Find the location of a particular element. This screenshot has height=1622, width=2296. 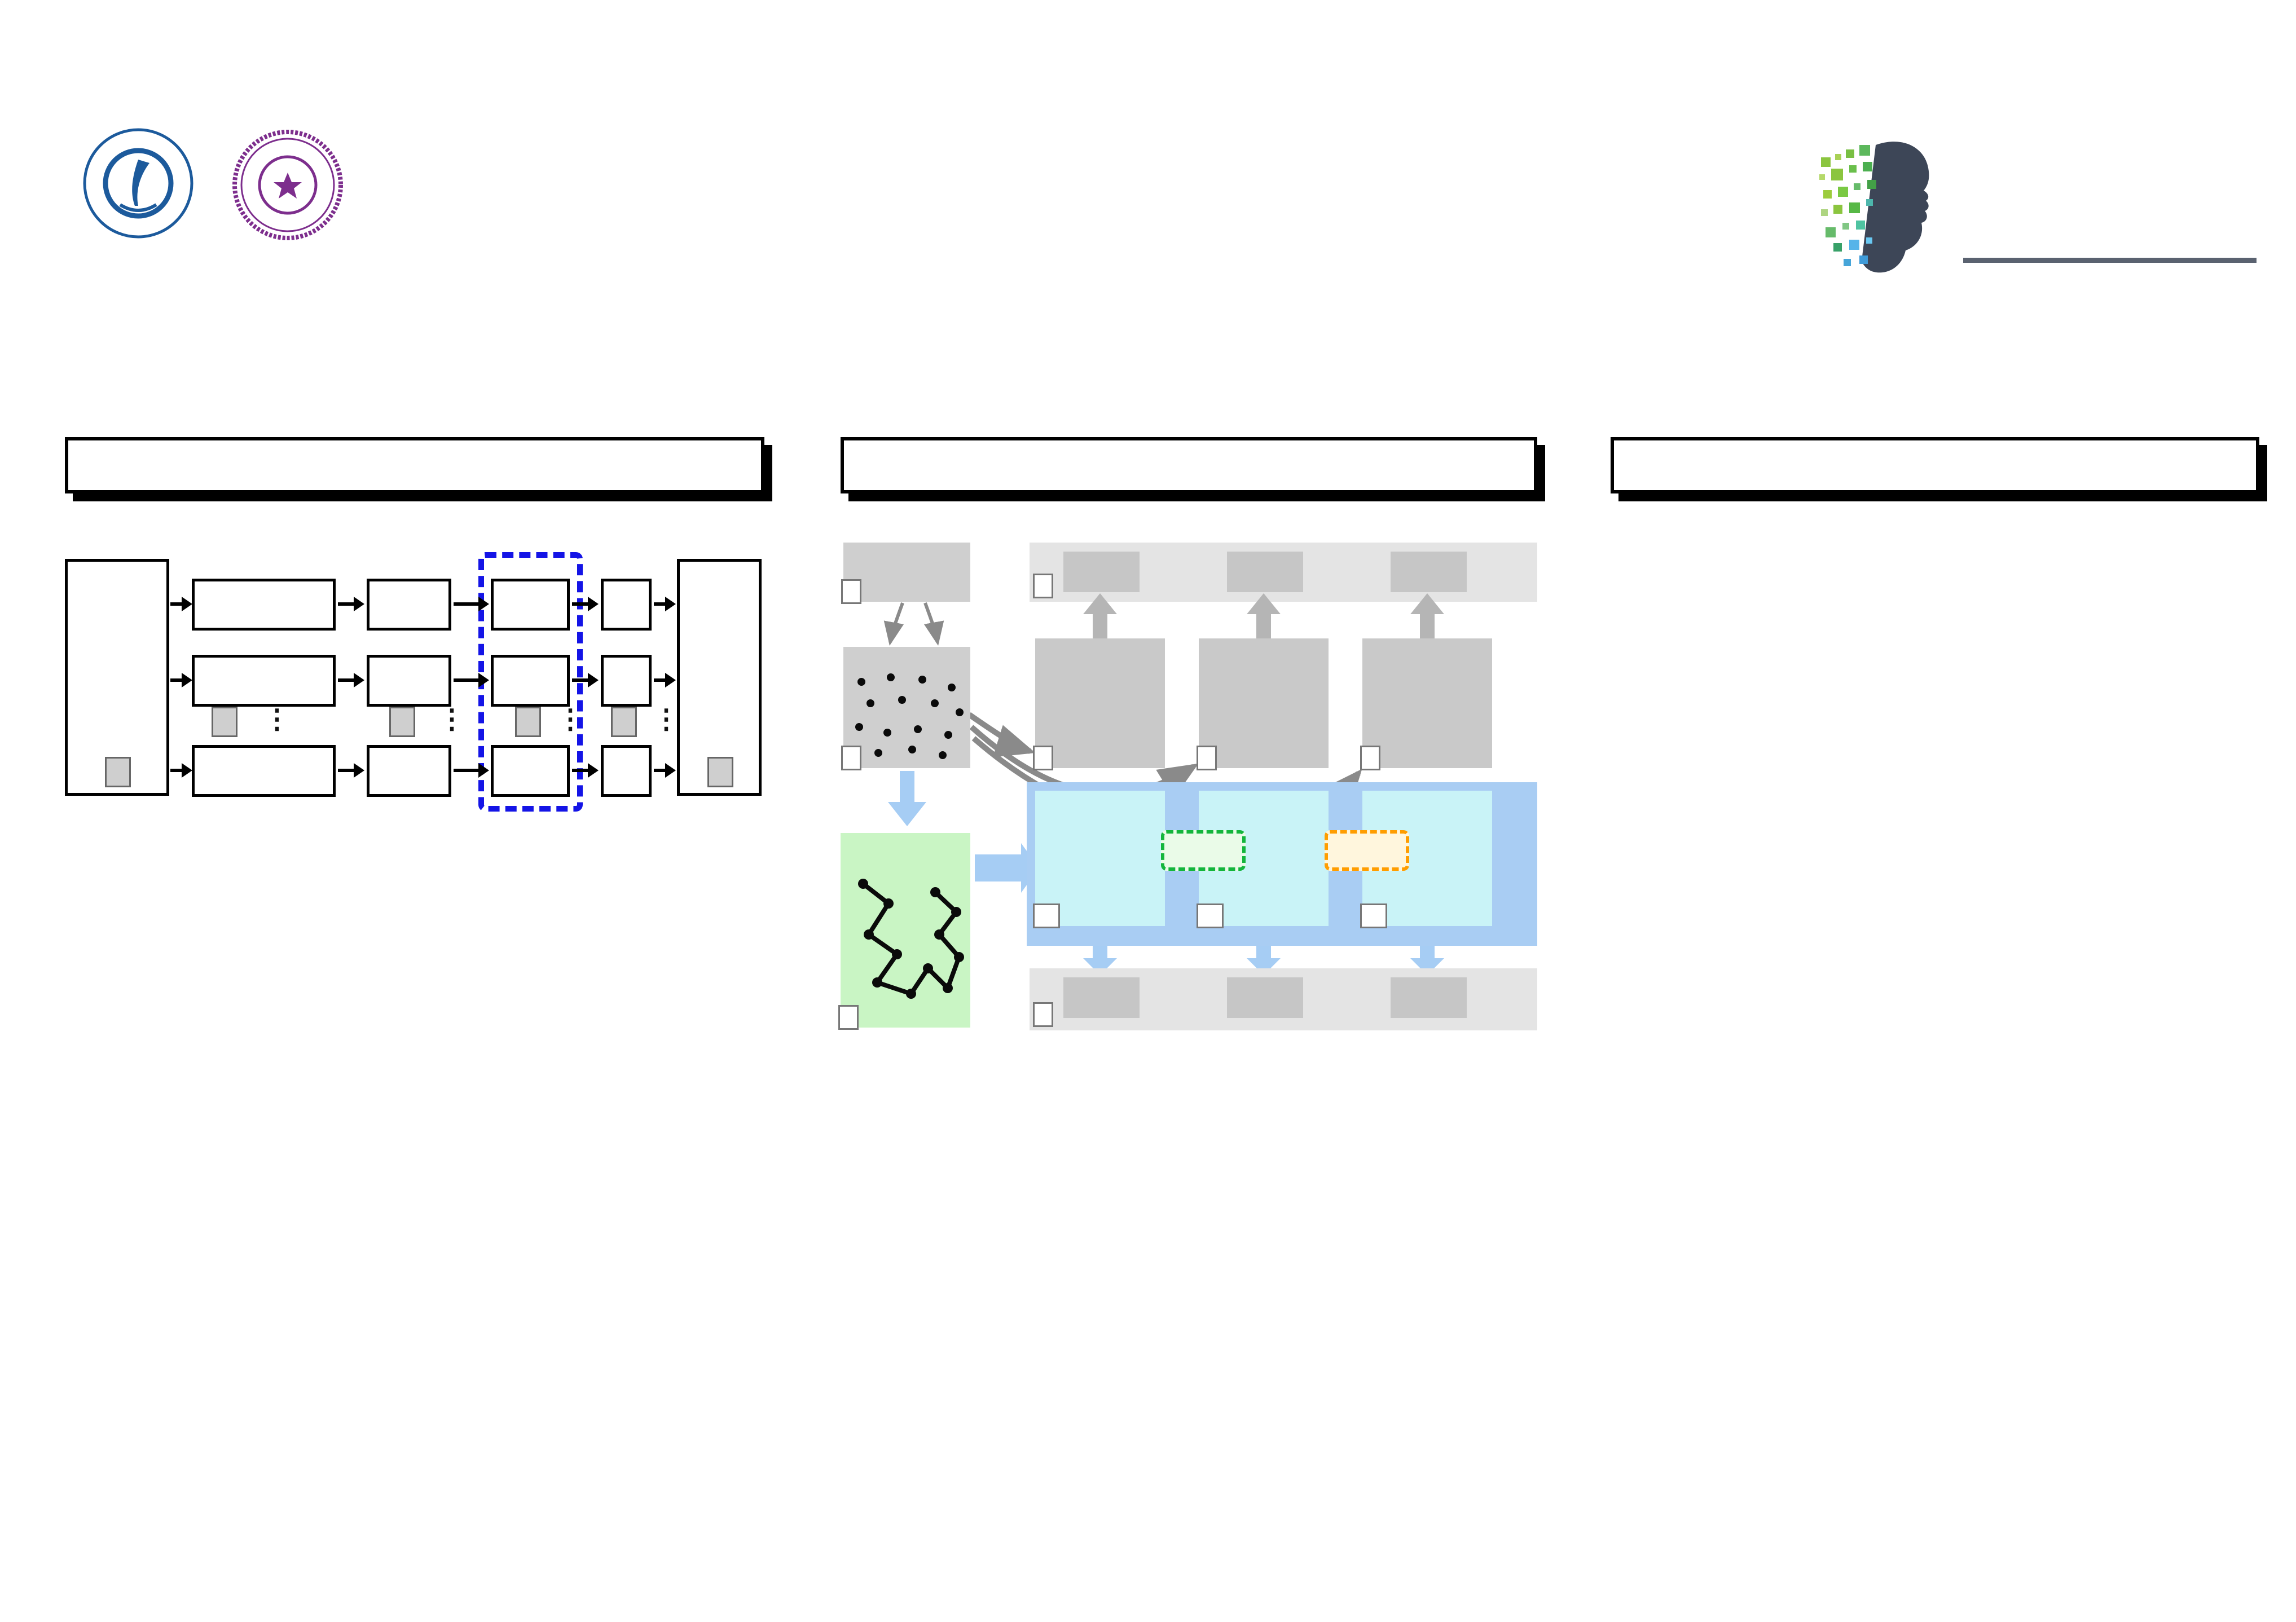

step-badge-b is located at coordinates (851, 758).